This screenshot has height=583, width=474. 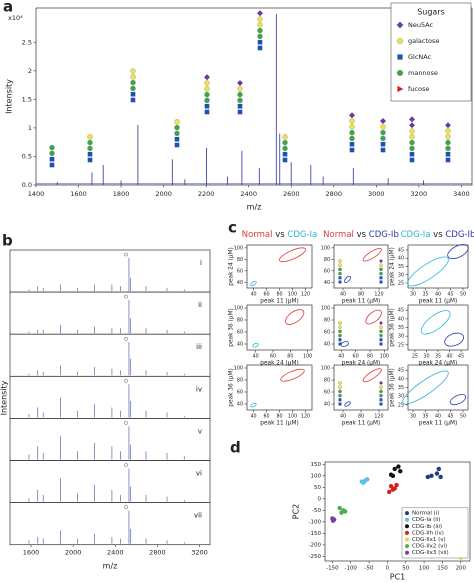 I want to click on y-tick-label: 30, so click(x=401, y=275).